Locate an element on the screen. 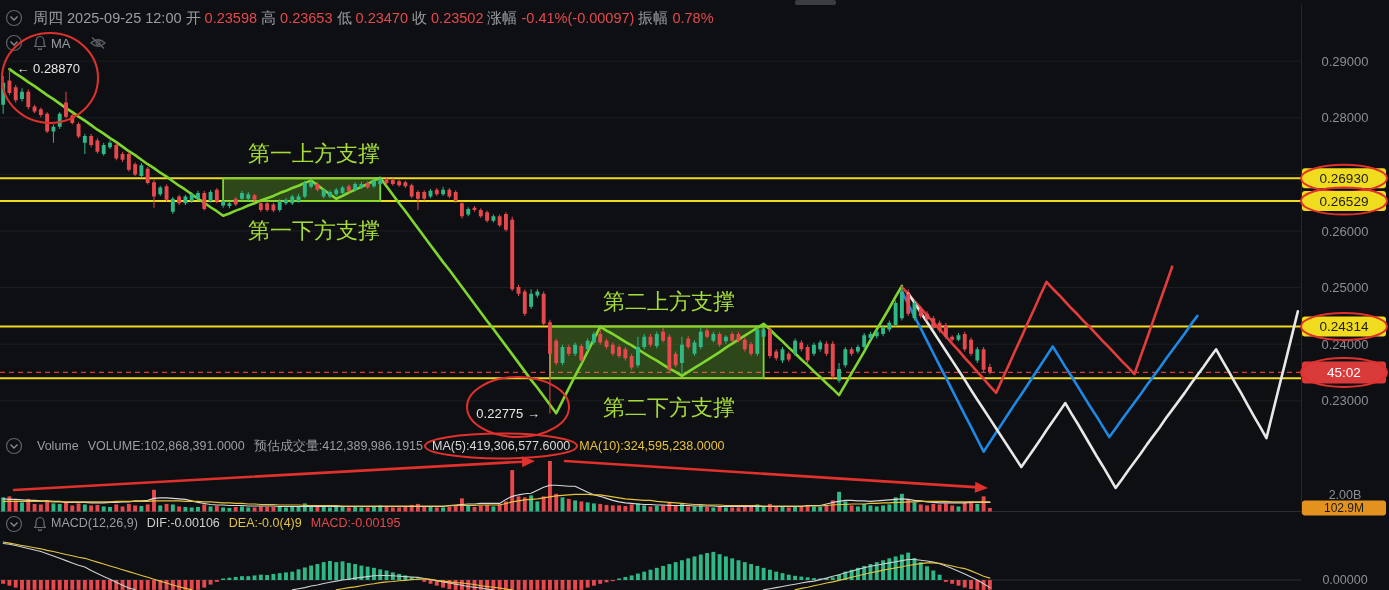 The height and width of the screenshot is (590, 1389). annotation: 第一下方支撑 is located at coordinates (313, 230).